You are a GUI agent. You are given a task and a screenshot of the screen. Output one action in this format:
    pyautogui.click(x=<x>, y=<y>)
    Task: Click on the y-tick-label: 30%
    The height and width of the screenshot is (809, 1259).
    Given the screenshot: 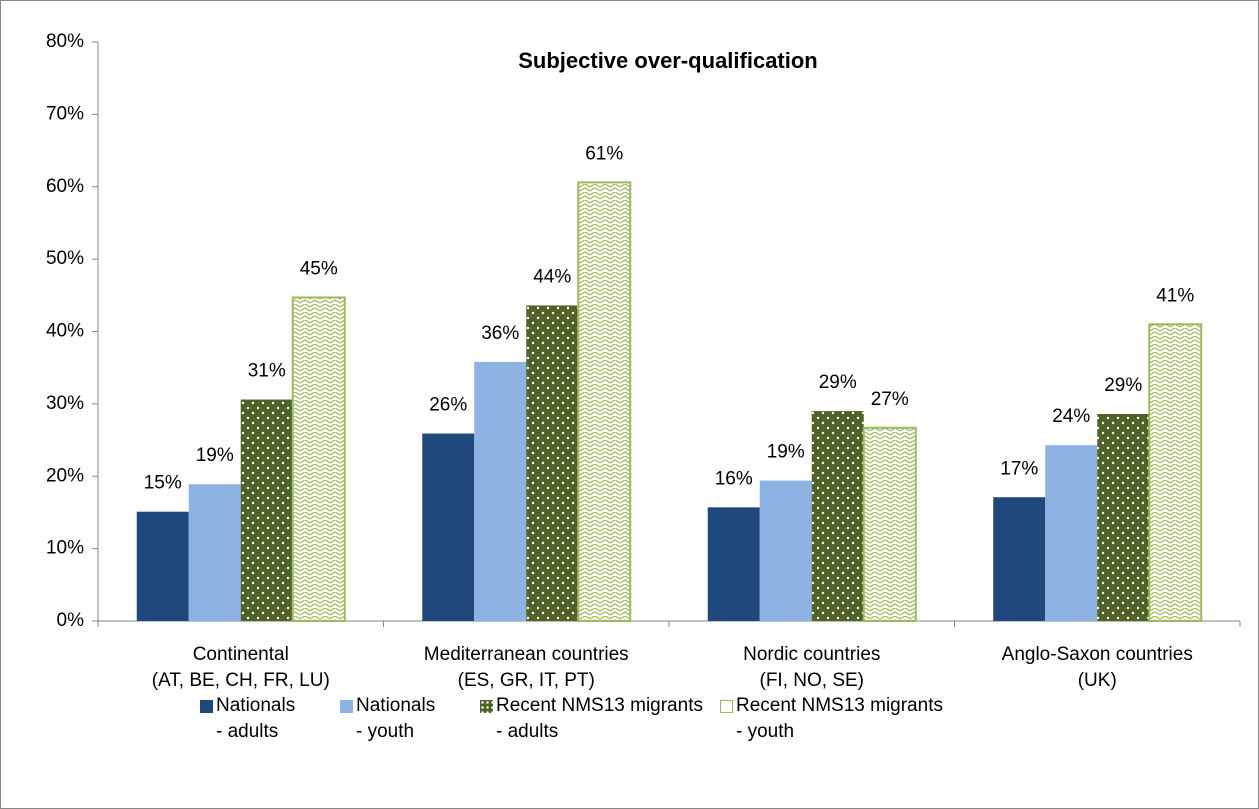 What is the action you would take?
    pyautogui.click(x=65, y=403)
    